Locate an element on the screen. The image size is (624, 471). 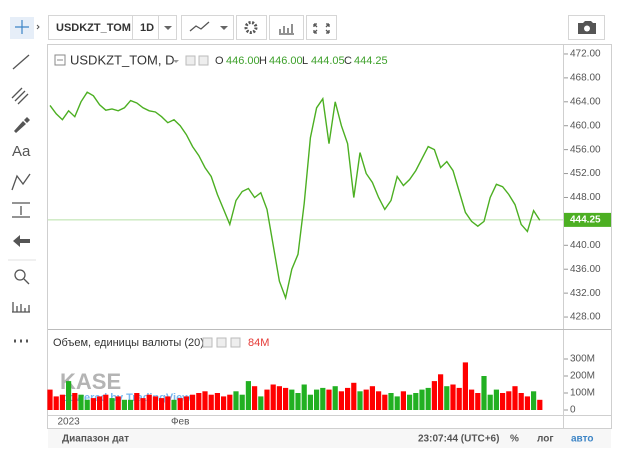
gear-icon is located at coordinates (251, 27).